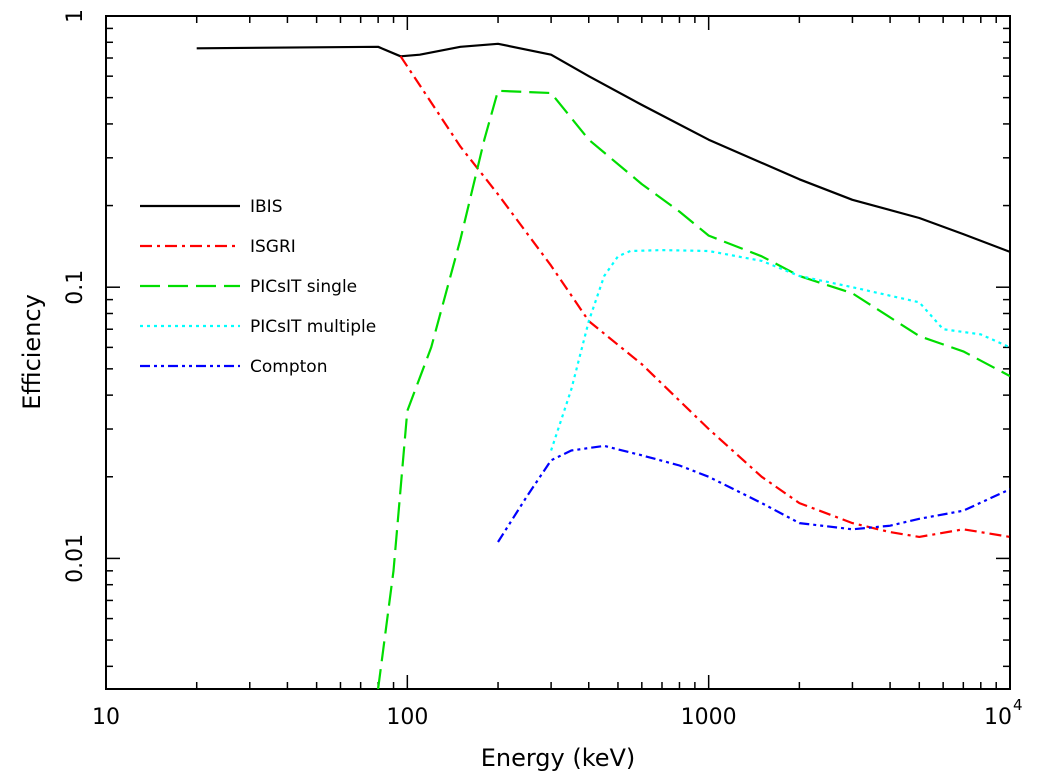 The height and width of the screenshot is (774, 1039). Describe the element at coordinates (303, 287) in the screenshot. I see `legend-label: PICsIT single` at that location.